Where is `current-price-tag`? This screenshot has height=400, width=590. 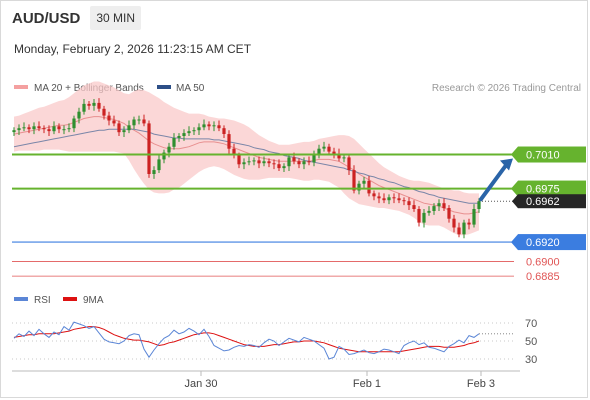
current-price-tag is located at coordinates (552, 201).